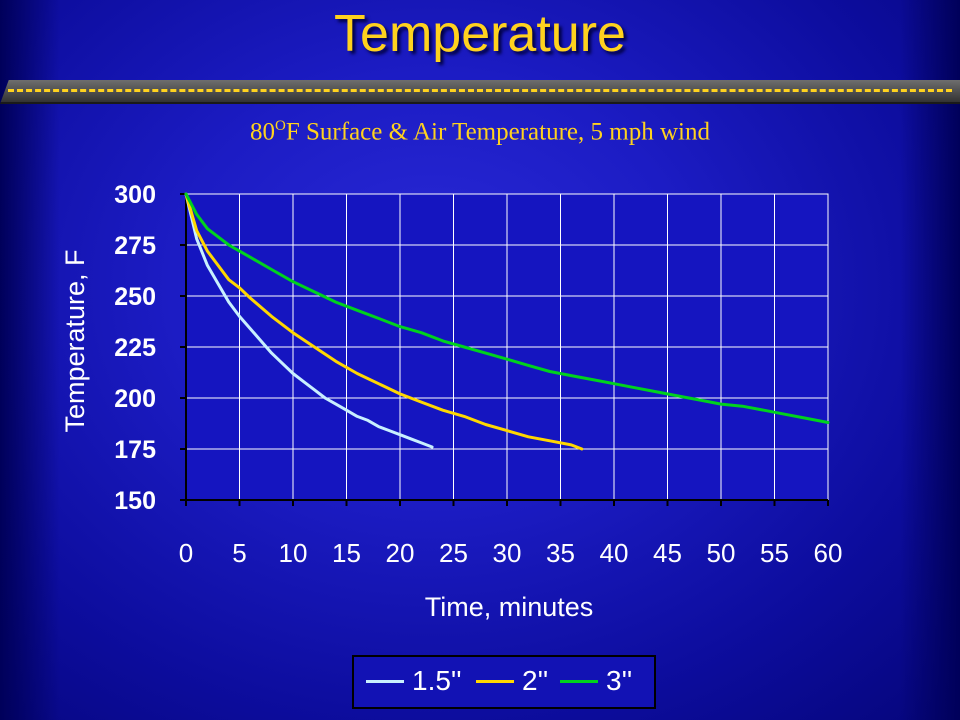  Describe the element at coordinates (480, 90) in the screenshot. I see `road-center-dashes` at that location.